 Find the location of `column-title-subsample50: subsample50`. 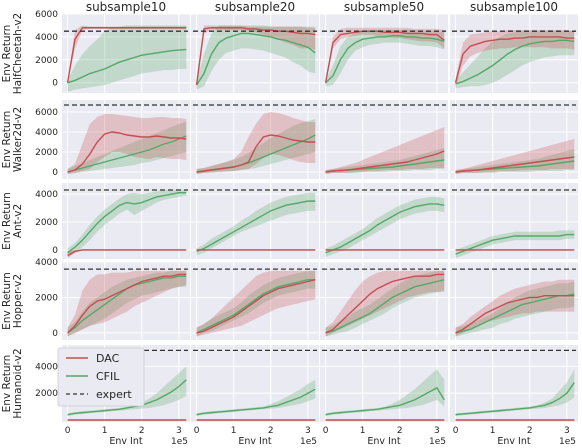

column-title-subsample50: subsample50 is located at coordinates (384, 7).